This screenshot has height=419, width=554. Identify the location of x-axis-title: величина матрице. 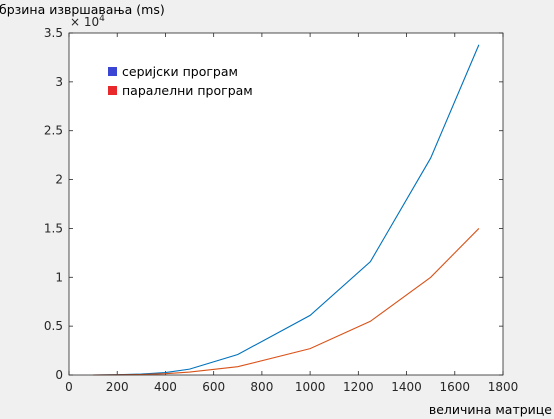
(490, 409).